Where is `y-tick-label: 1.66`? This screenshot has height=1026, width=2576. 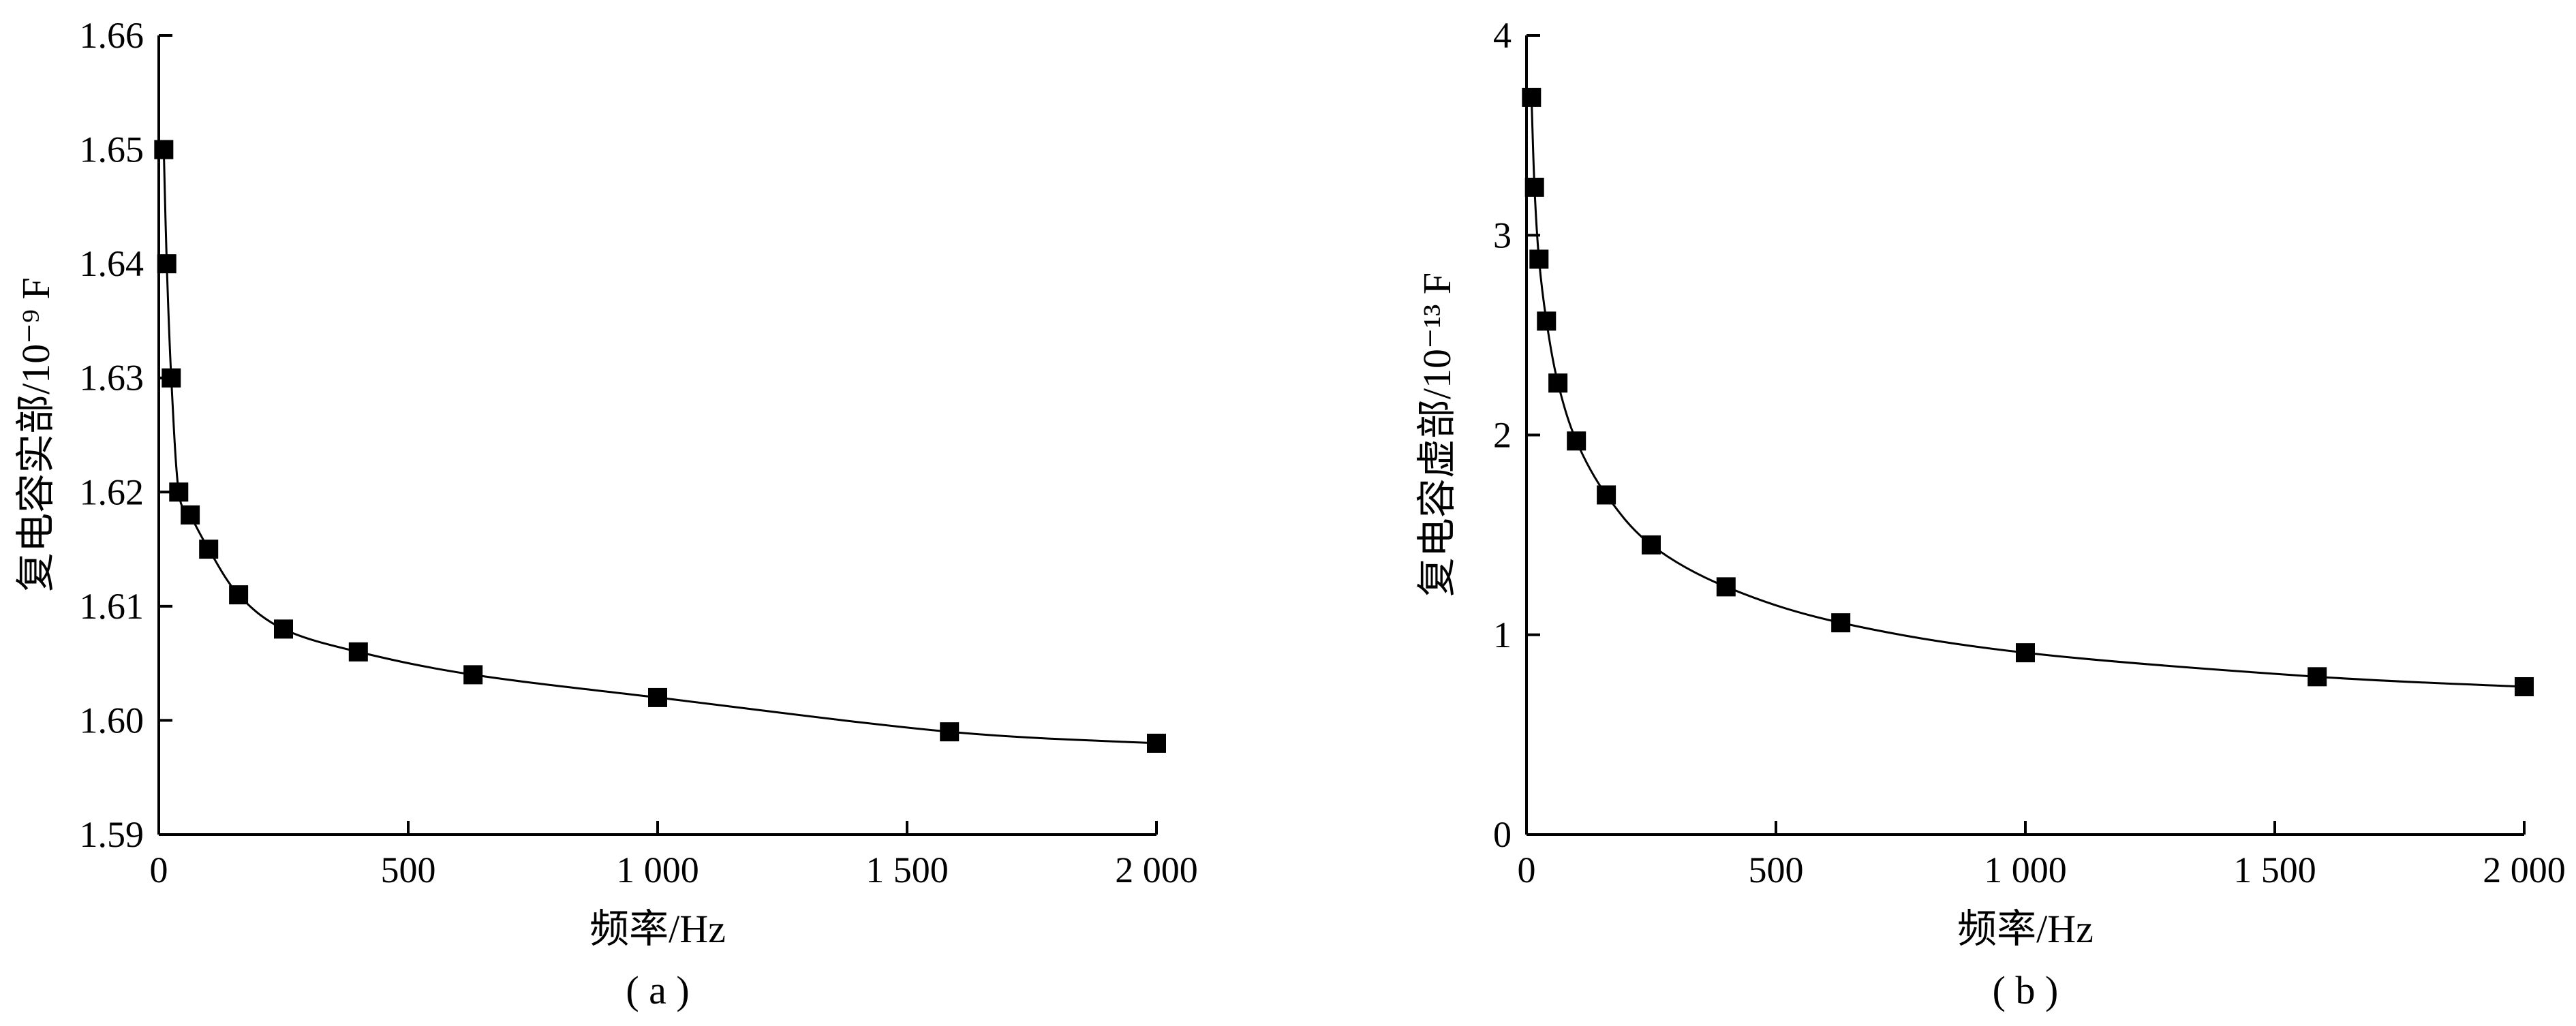 y-tick-label: 1.66 is located at coordinates (112, 35).